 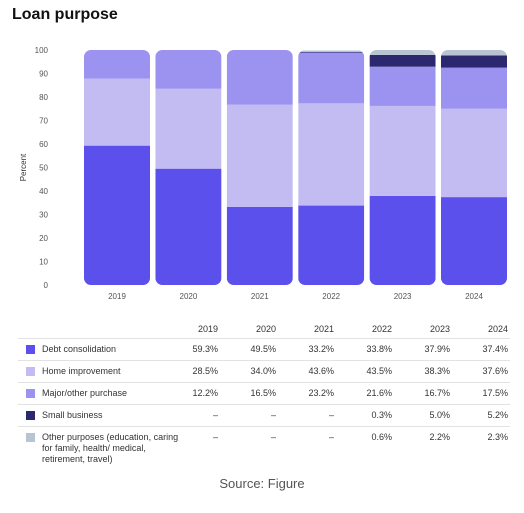 What do you see at coordinates (46, 285) in the screenshot?
I see `y-tick-label: 0` at bounding box center [46, 285].